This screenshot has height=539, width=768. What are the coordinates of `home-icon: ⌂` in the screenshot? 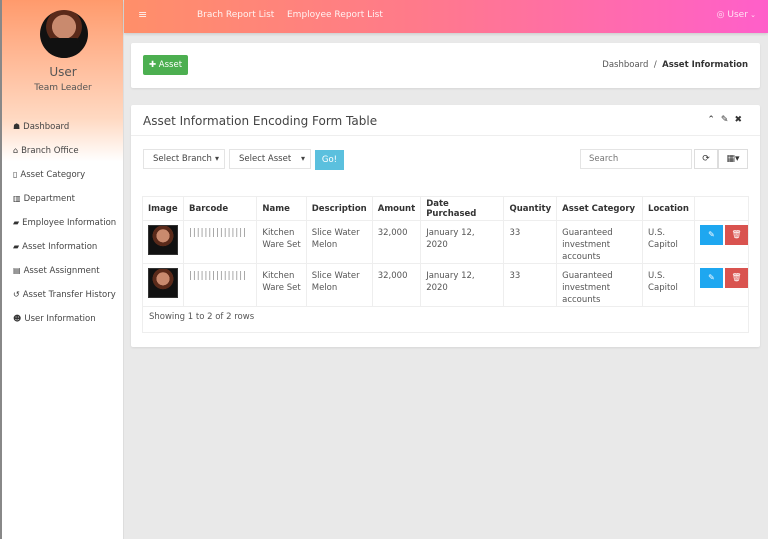 It's located at (16, 150).